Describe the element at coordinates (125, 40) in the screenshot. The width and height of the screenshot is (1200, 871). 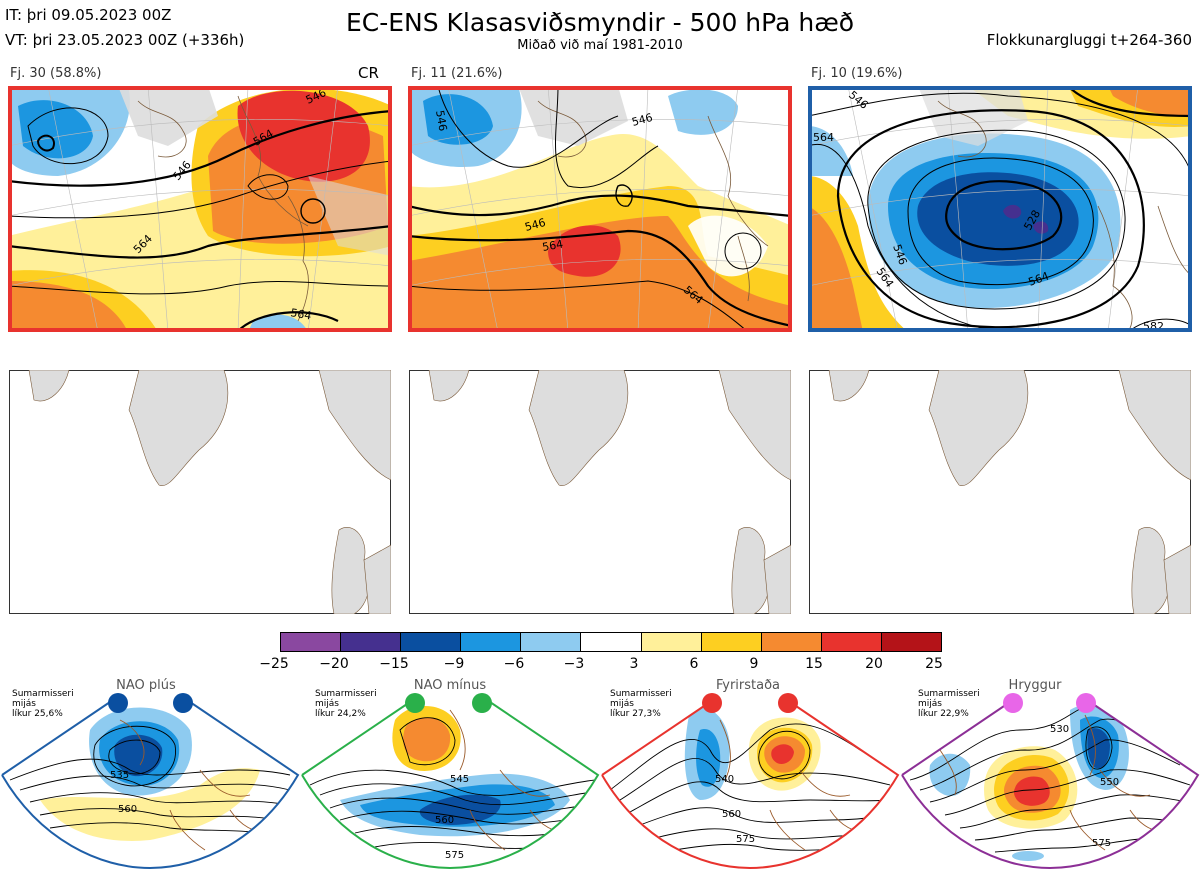
I see `valid-time: VT: þri 23.05.2023 00Z (+336h)` at that location.